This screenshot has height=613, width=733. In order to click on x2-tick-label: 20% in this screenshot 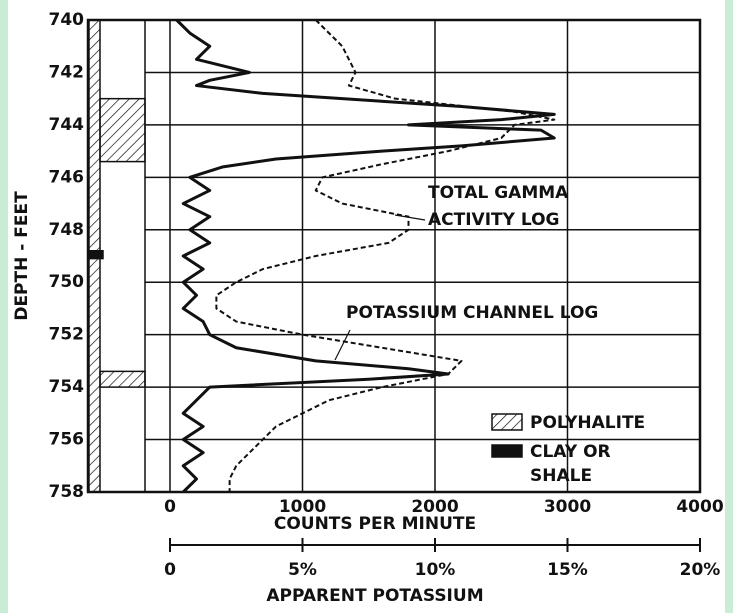, I will do `click(700, 570)`.